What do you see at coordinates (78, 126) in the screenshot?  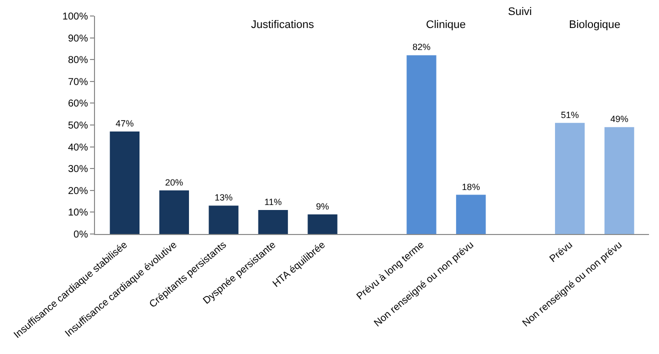 I see `y-tick-label: 50%` at bounding box center [78, 126].